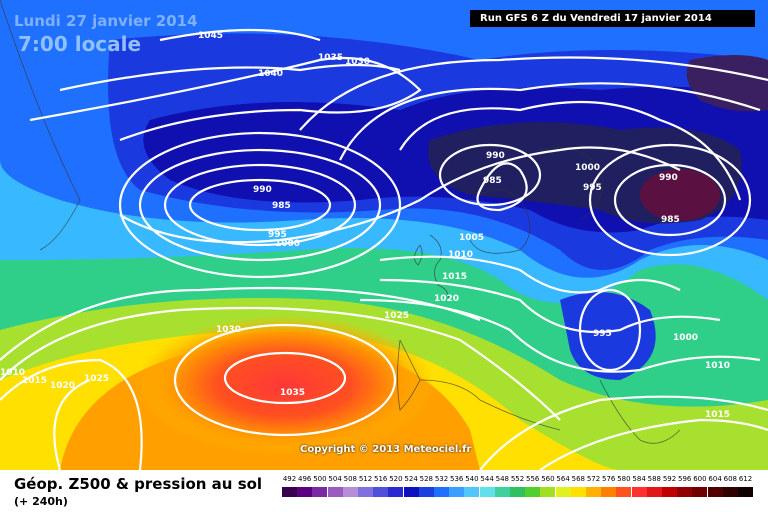 The height and width of the screenshot is (512, 768). I want to click on scale-label: 572, so click(593, 479).